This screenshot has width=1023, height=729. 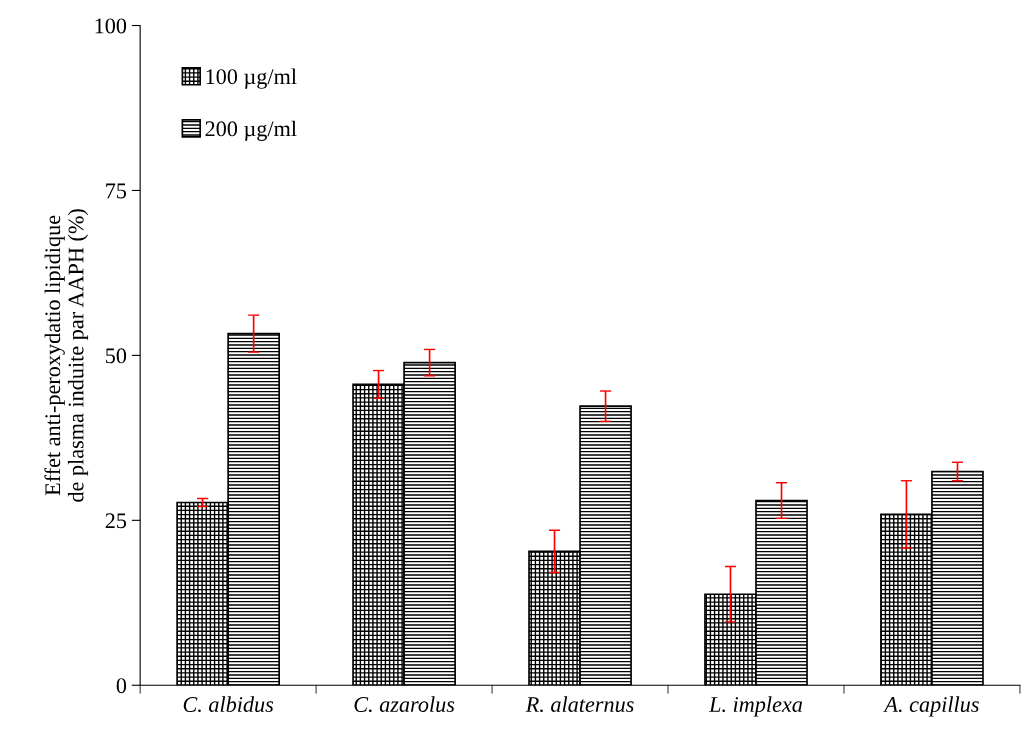 What do you see at coordinates (116, 191) in the screenshot?
I see `y-tick-label: 75` at bounding box center [116, 191].